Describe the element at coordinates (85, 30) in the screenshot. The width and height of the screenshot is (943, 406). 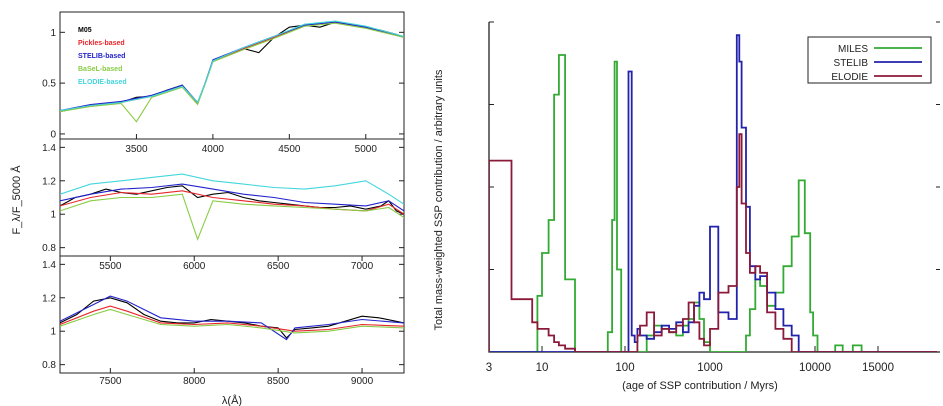
I see `legend-entry-m05: M05` at that location.